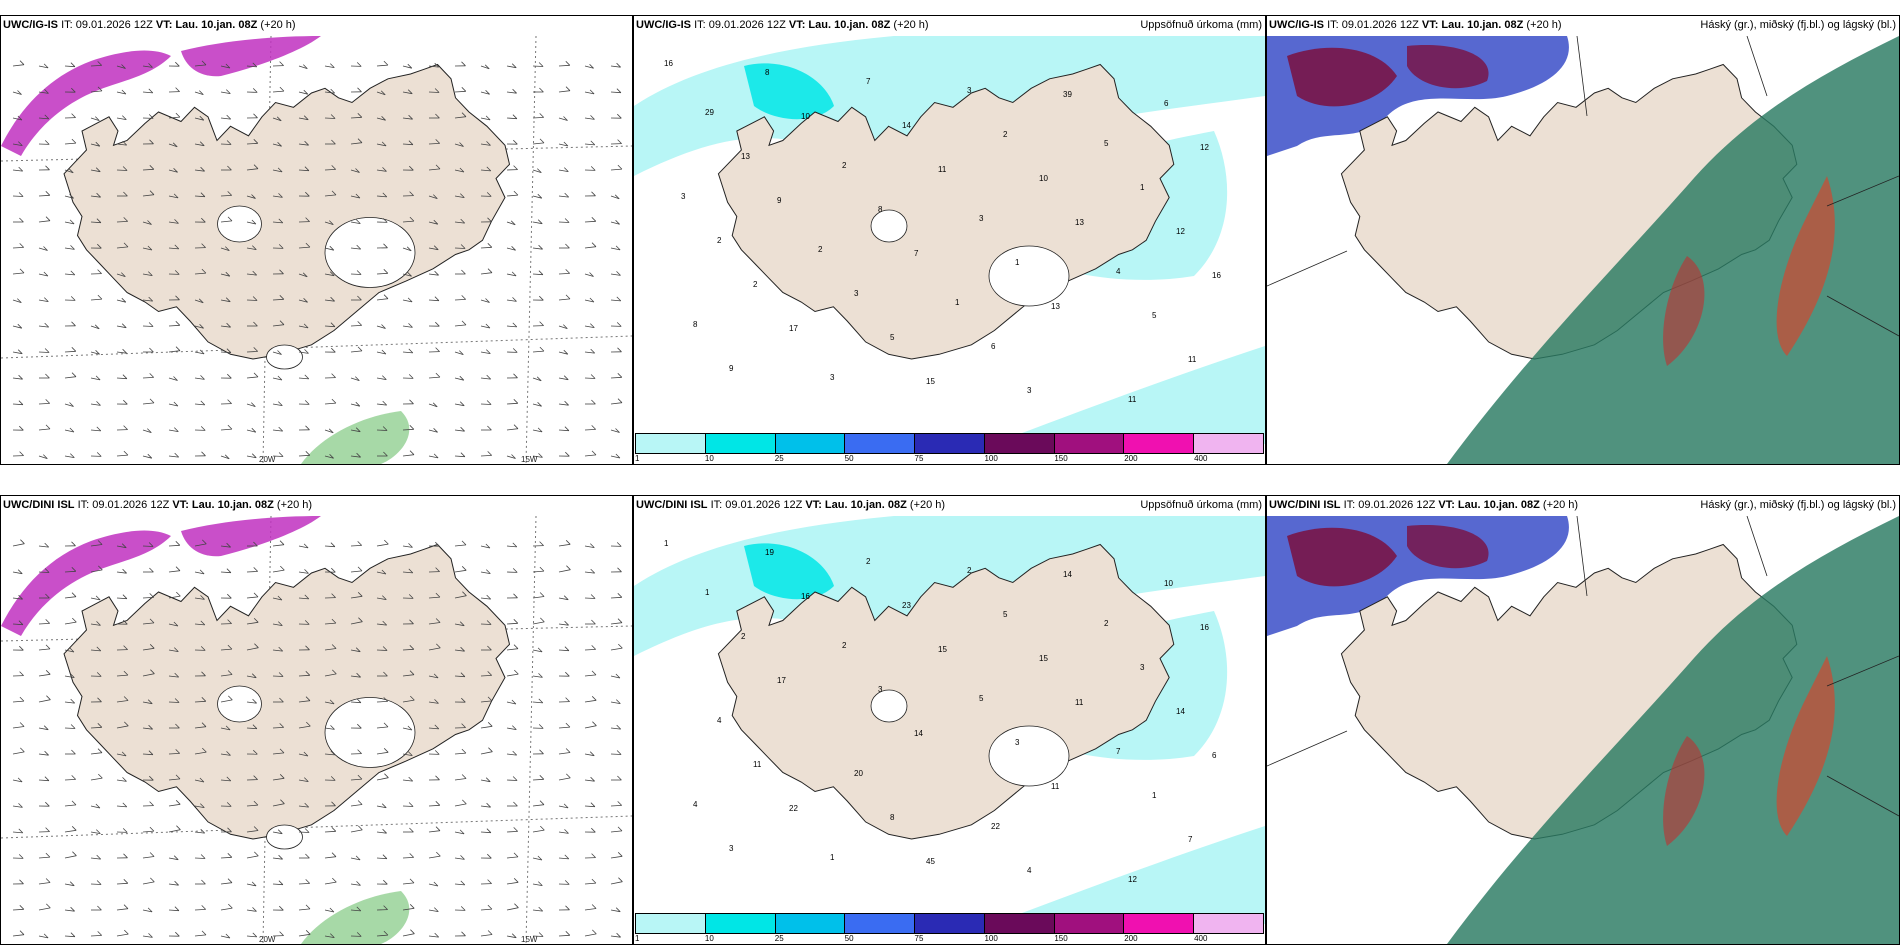 The width and height of the screenshot is (1900, 950). Describe the element at coordinates (1154, 315) in the screenshot. I see `precip-value-label: 5` at that location.